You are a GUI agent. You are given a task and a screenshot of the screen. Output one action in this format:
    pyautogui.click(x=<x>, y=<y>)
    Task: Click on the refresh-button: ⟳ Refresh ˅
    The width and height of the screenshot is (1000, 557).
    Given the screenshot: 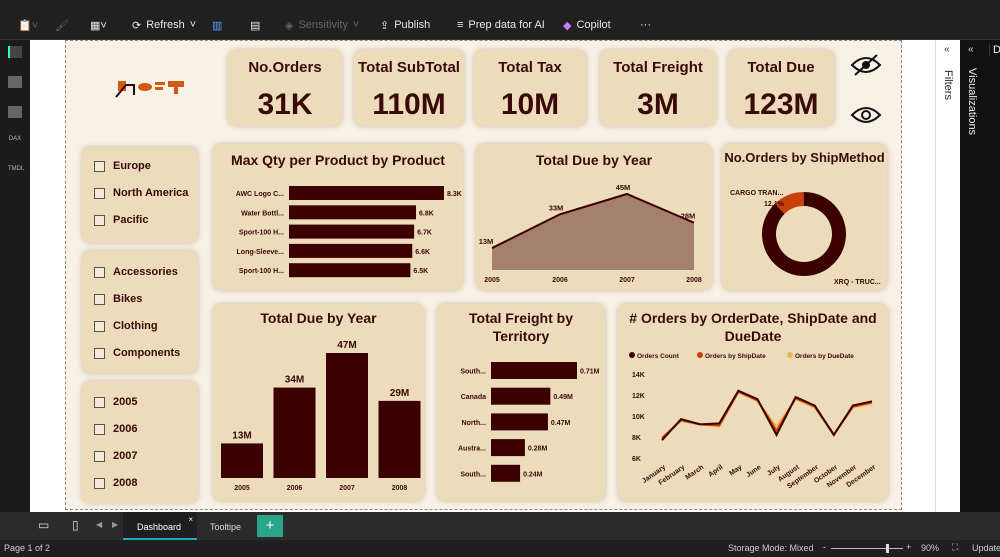 What is the action you would take?
    pyautogui.click(x=164, y=25)
    